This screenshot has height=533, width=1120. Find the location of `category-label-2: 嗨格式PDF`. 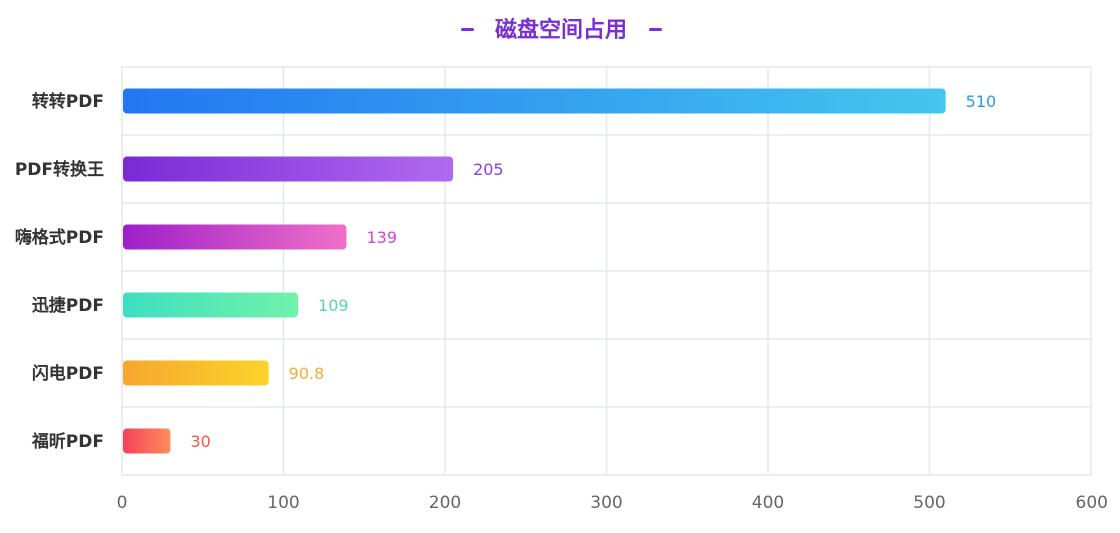

category-label-2: 嗨格式PDF is located at coordinates (59, 237).